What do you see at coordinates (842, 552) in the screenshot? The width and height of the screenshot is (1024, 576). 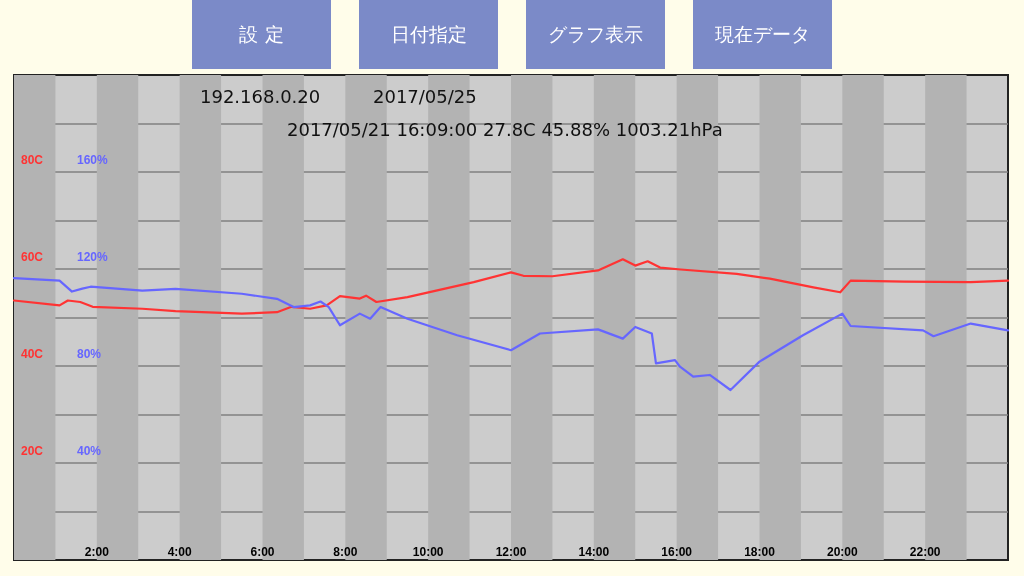 I see `x-tick-label: 20:00` at bounding box center [842, 552].